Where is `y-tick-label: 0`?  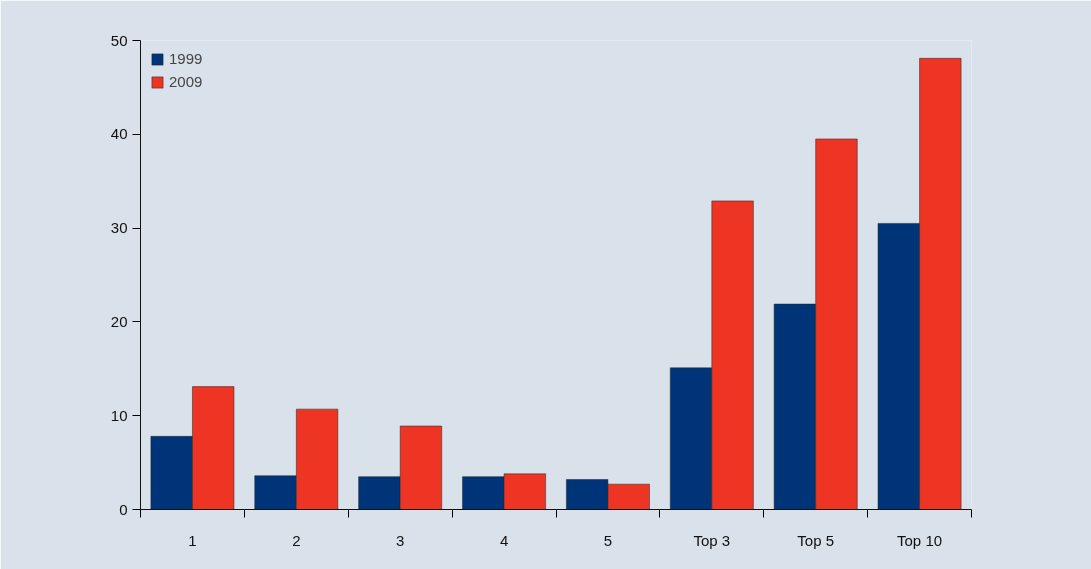 y-tick-label: 0 is located at coordinates (123, 509).